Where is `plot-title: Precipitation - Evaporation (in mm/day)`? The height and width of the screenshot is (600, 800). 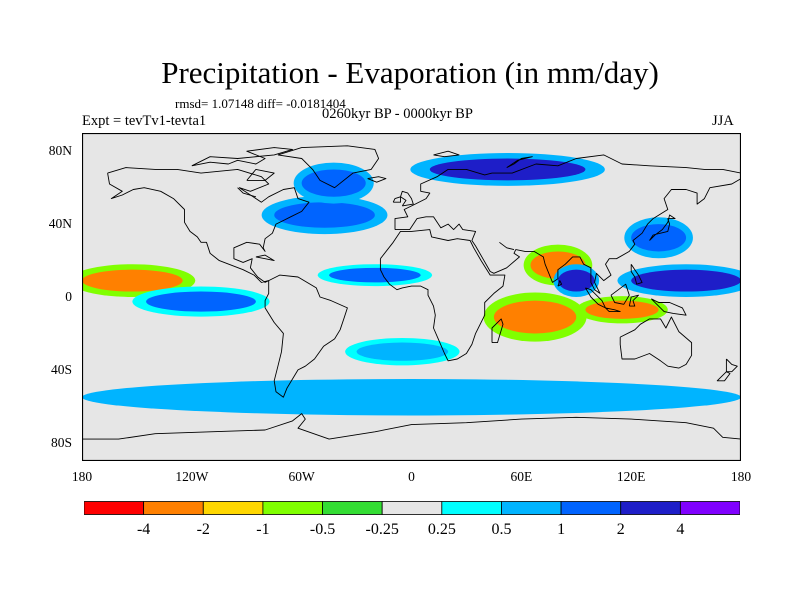
plot-title: Precipitation - Evaporation (in mm/day) is located at coordinates (410, 72).